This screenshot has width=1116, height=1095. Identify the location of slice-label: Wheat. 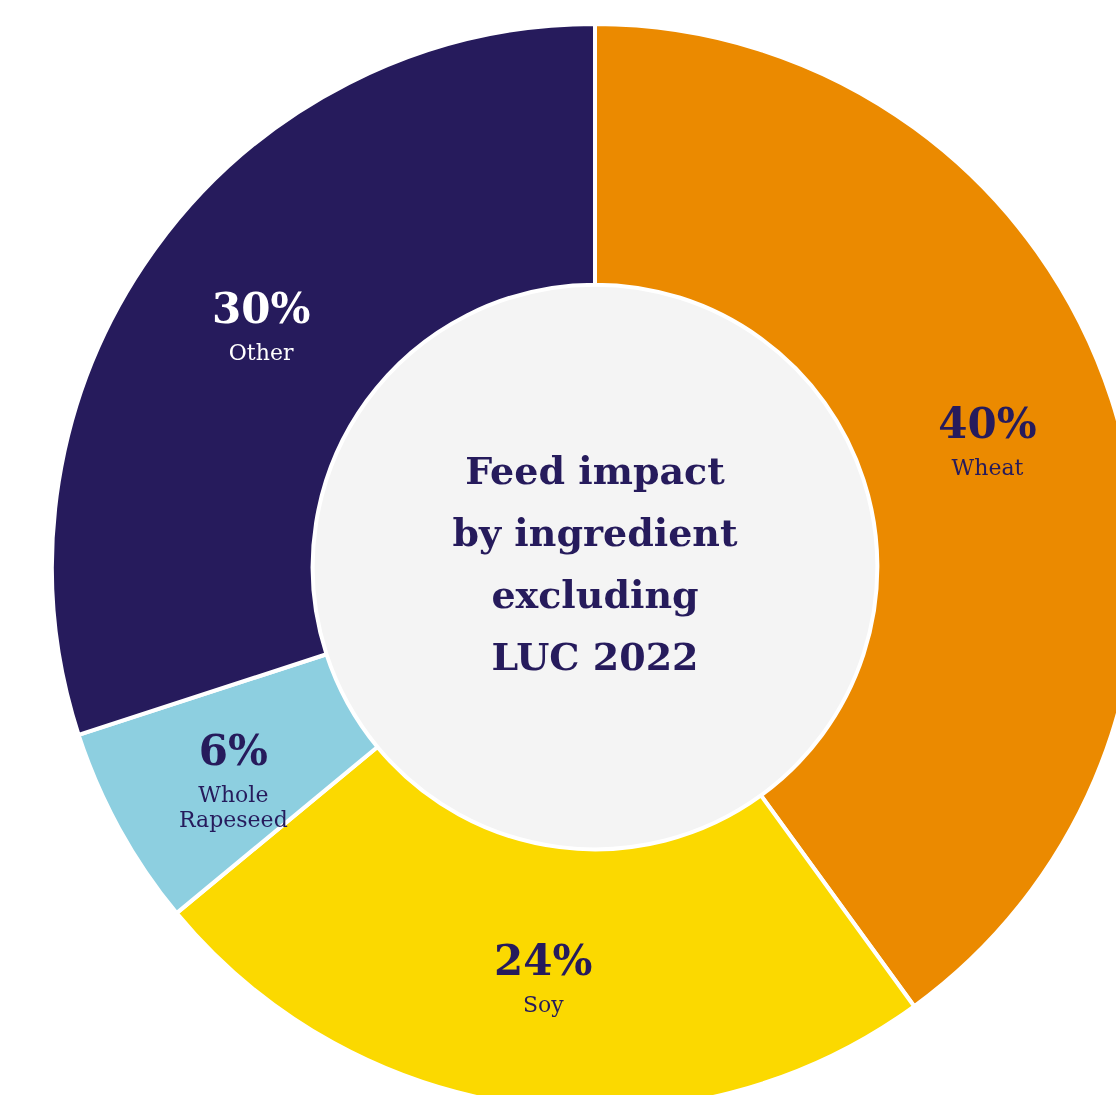
(987, 468).